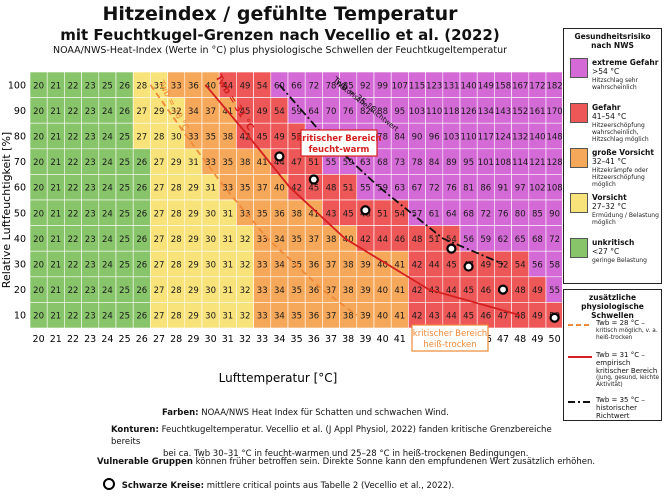 This screenshot has width=666, height=500. Describe the element at coordinates (365, 86) in the screenshot. I see `cell-value: 92` at that location.